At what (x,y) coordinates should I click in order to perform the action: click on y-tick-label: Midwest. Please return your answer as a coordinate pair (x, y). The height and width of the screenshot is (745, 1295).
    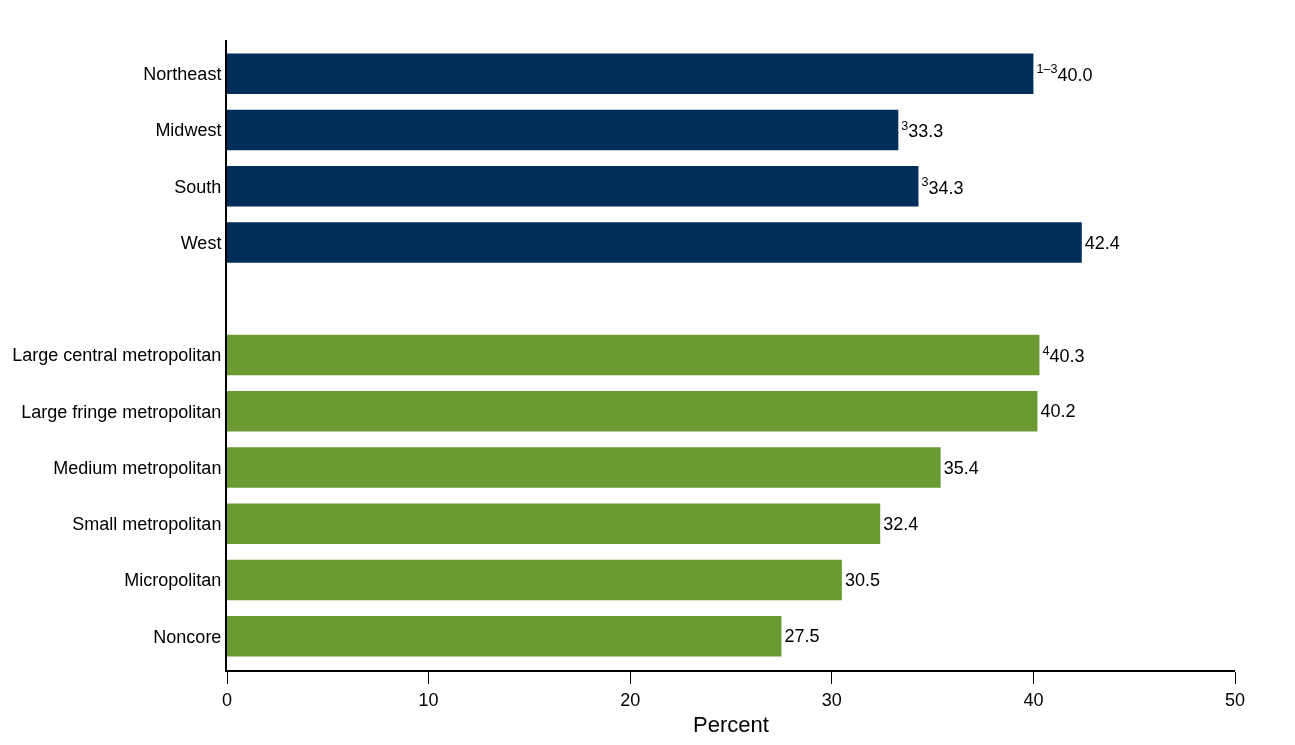
    Looking at the image, I should click on (188, 130).